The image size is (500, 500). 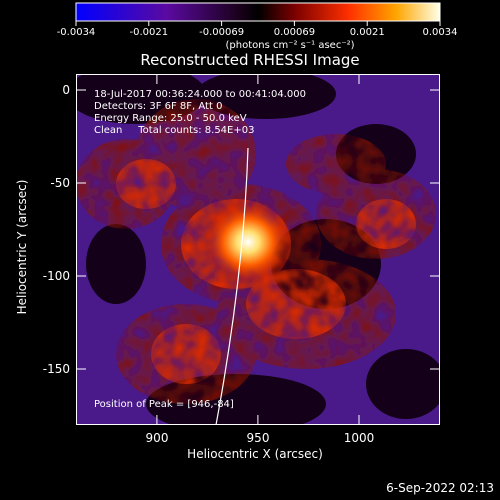 What do you see at coordinates (56, 369) in the screenshot?
I see `y-tick-label: -150` at bounding box center [56, 369].